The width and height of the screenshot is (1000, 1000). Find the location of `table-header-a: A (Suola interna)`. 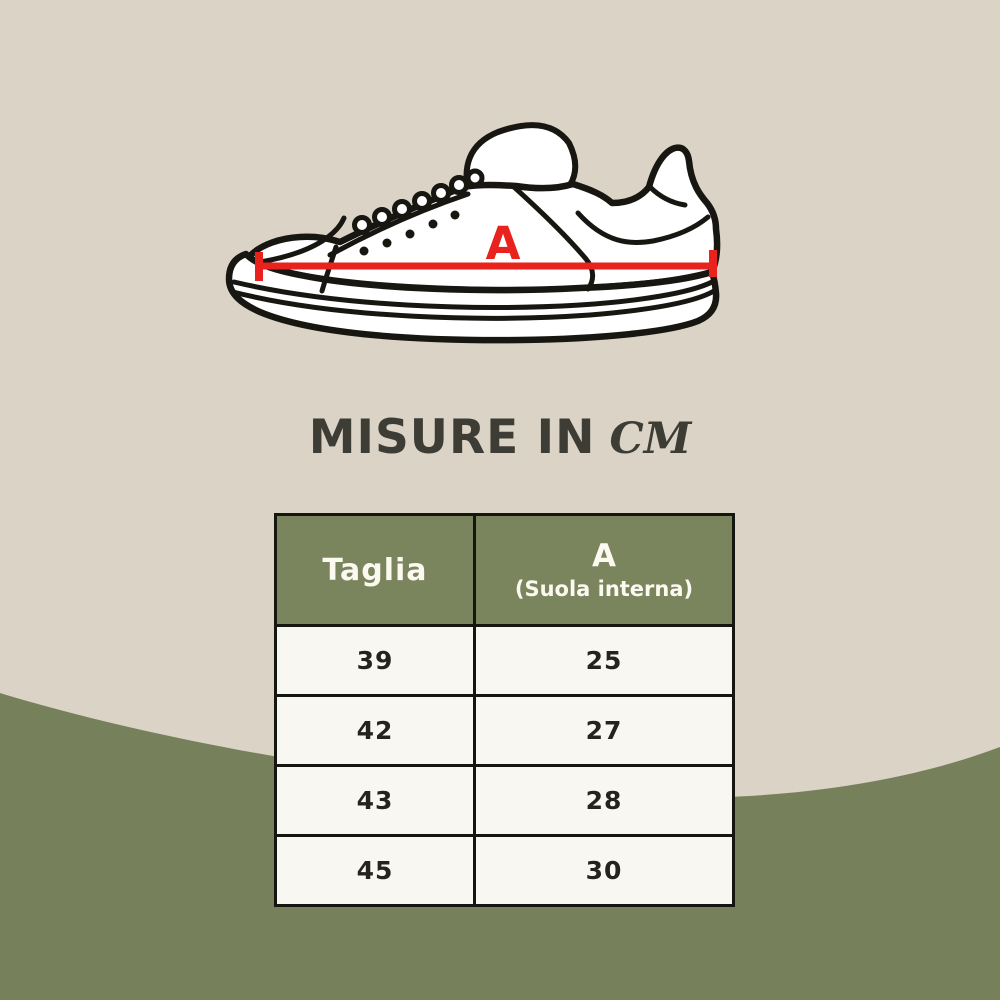

table-header-a: A (Suola interna) is located at coordinates (604, 570).